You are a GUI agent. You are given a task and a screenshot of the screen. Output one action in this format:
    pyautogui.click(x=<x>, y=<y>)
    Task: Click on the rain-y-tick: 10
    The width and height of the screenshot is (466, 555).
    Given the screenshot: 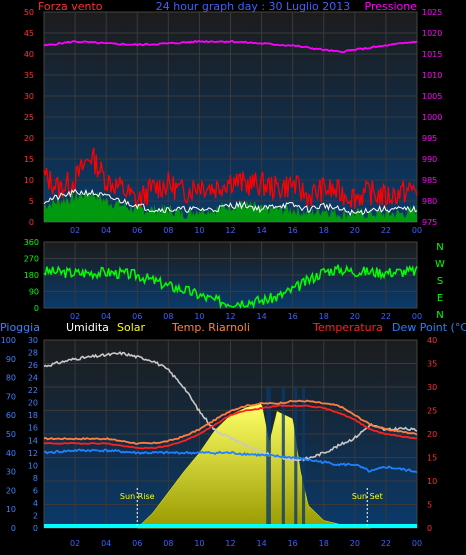 What is the action you would take?
    pyautogui.click(x=33, y=465)
    